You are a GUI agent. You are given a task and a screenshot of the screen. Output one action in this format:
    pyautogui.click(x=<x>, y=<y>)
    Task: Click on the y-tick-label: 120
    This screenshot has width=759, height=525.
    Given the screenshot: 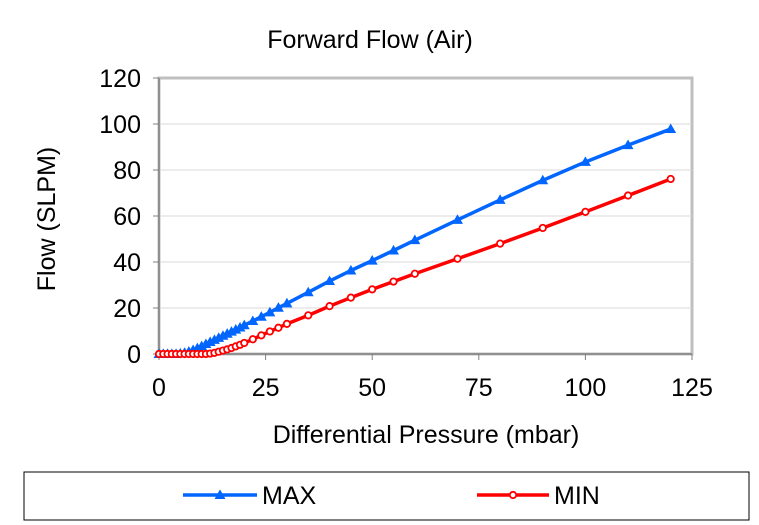 What is the action you would take?
    pyautogui.click(x=120, y=79)
    